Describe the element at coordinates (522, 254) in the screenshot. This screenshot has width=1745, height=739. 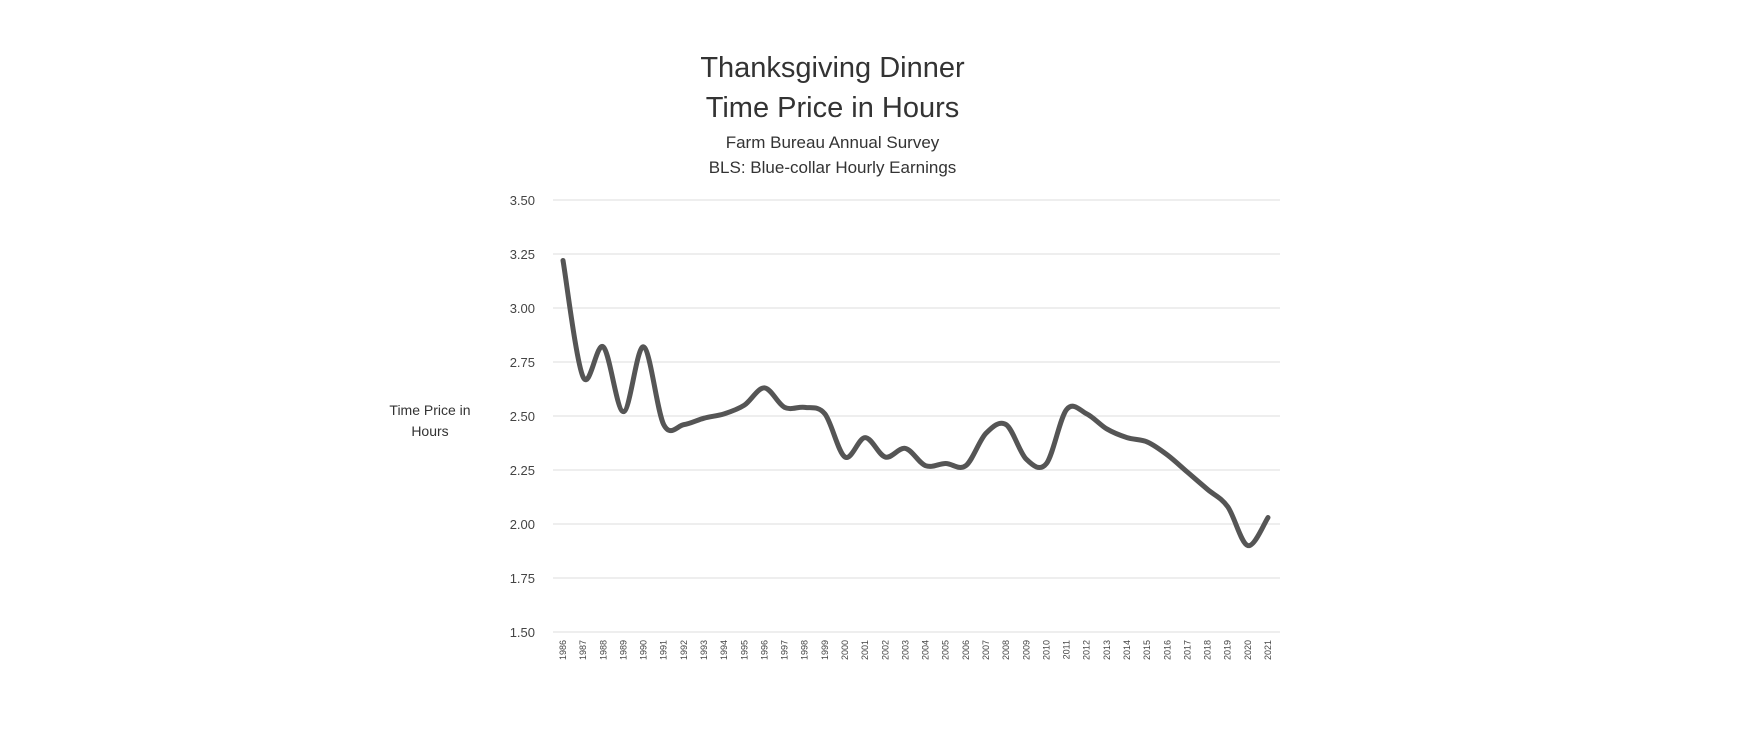
I see `y-tick-label: 3.25` at that location.